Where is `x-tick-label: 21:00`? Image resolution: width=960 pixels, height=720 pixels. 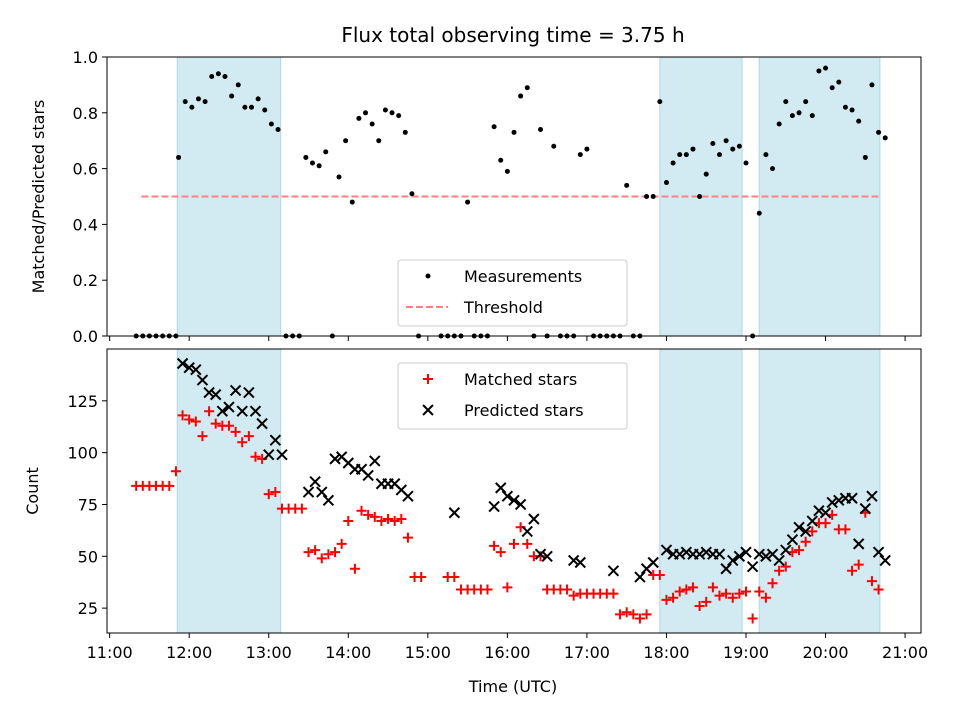 x-tick-label: 21:00 is located at coordinates (905, 652).